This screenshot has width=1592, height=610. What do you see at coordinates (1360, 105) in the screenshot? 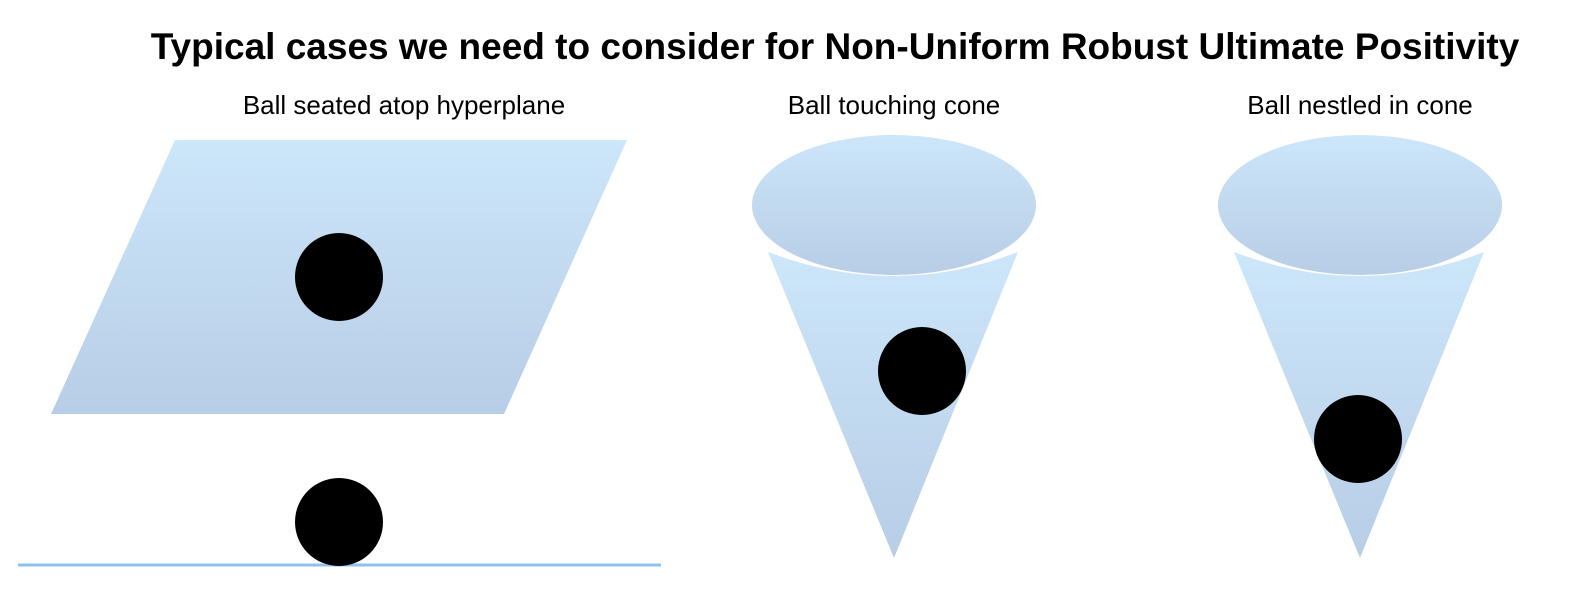
I see `caption-nestled-cone: Ball nestled in cone` at bounding box center [1360, 105].